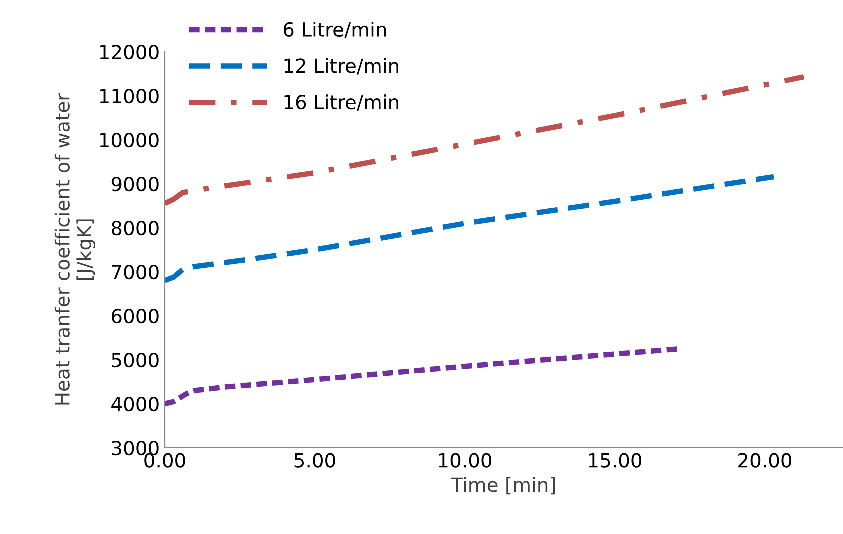 Image resolution: width=843 pixels, height=534 pixels. I want to click on legend-label: 16 Litre/min, so click(341, 103).